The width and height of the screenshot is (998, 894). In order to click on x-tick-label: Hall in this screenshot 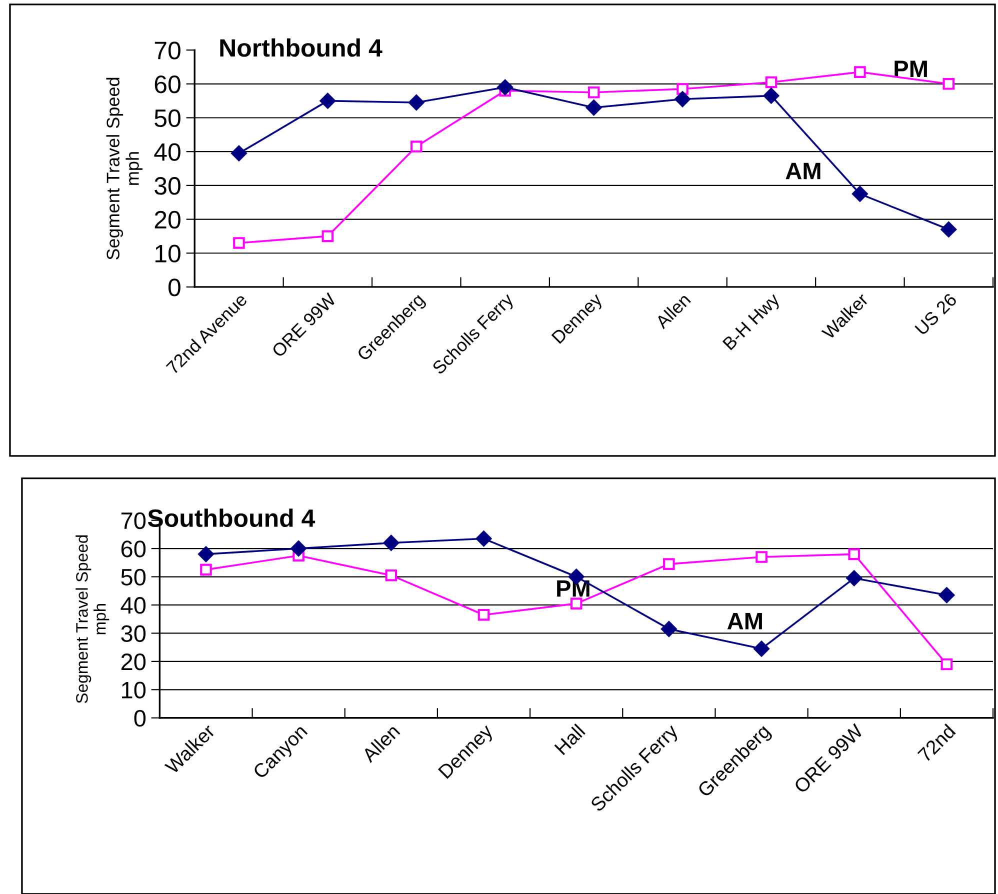, I will do `click(570, 740)`.